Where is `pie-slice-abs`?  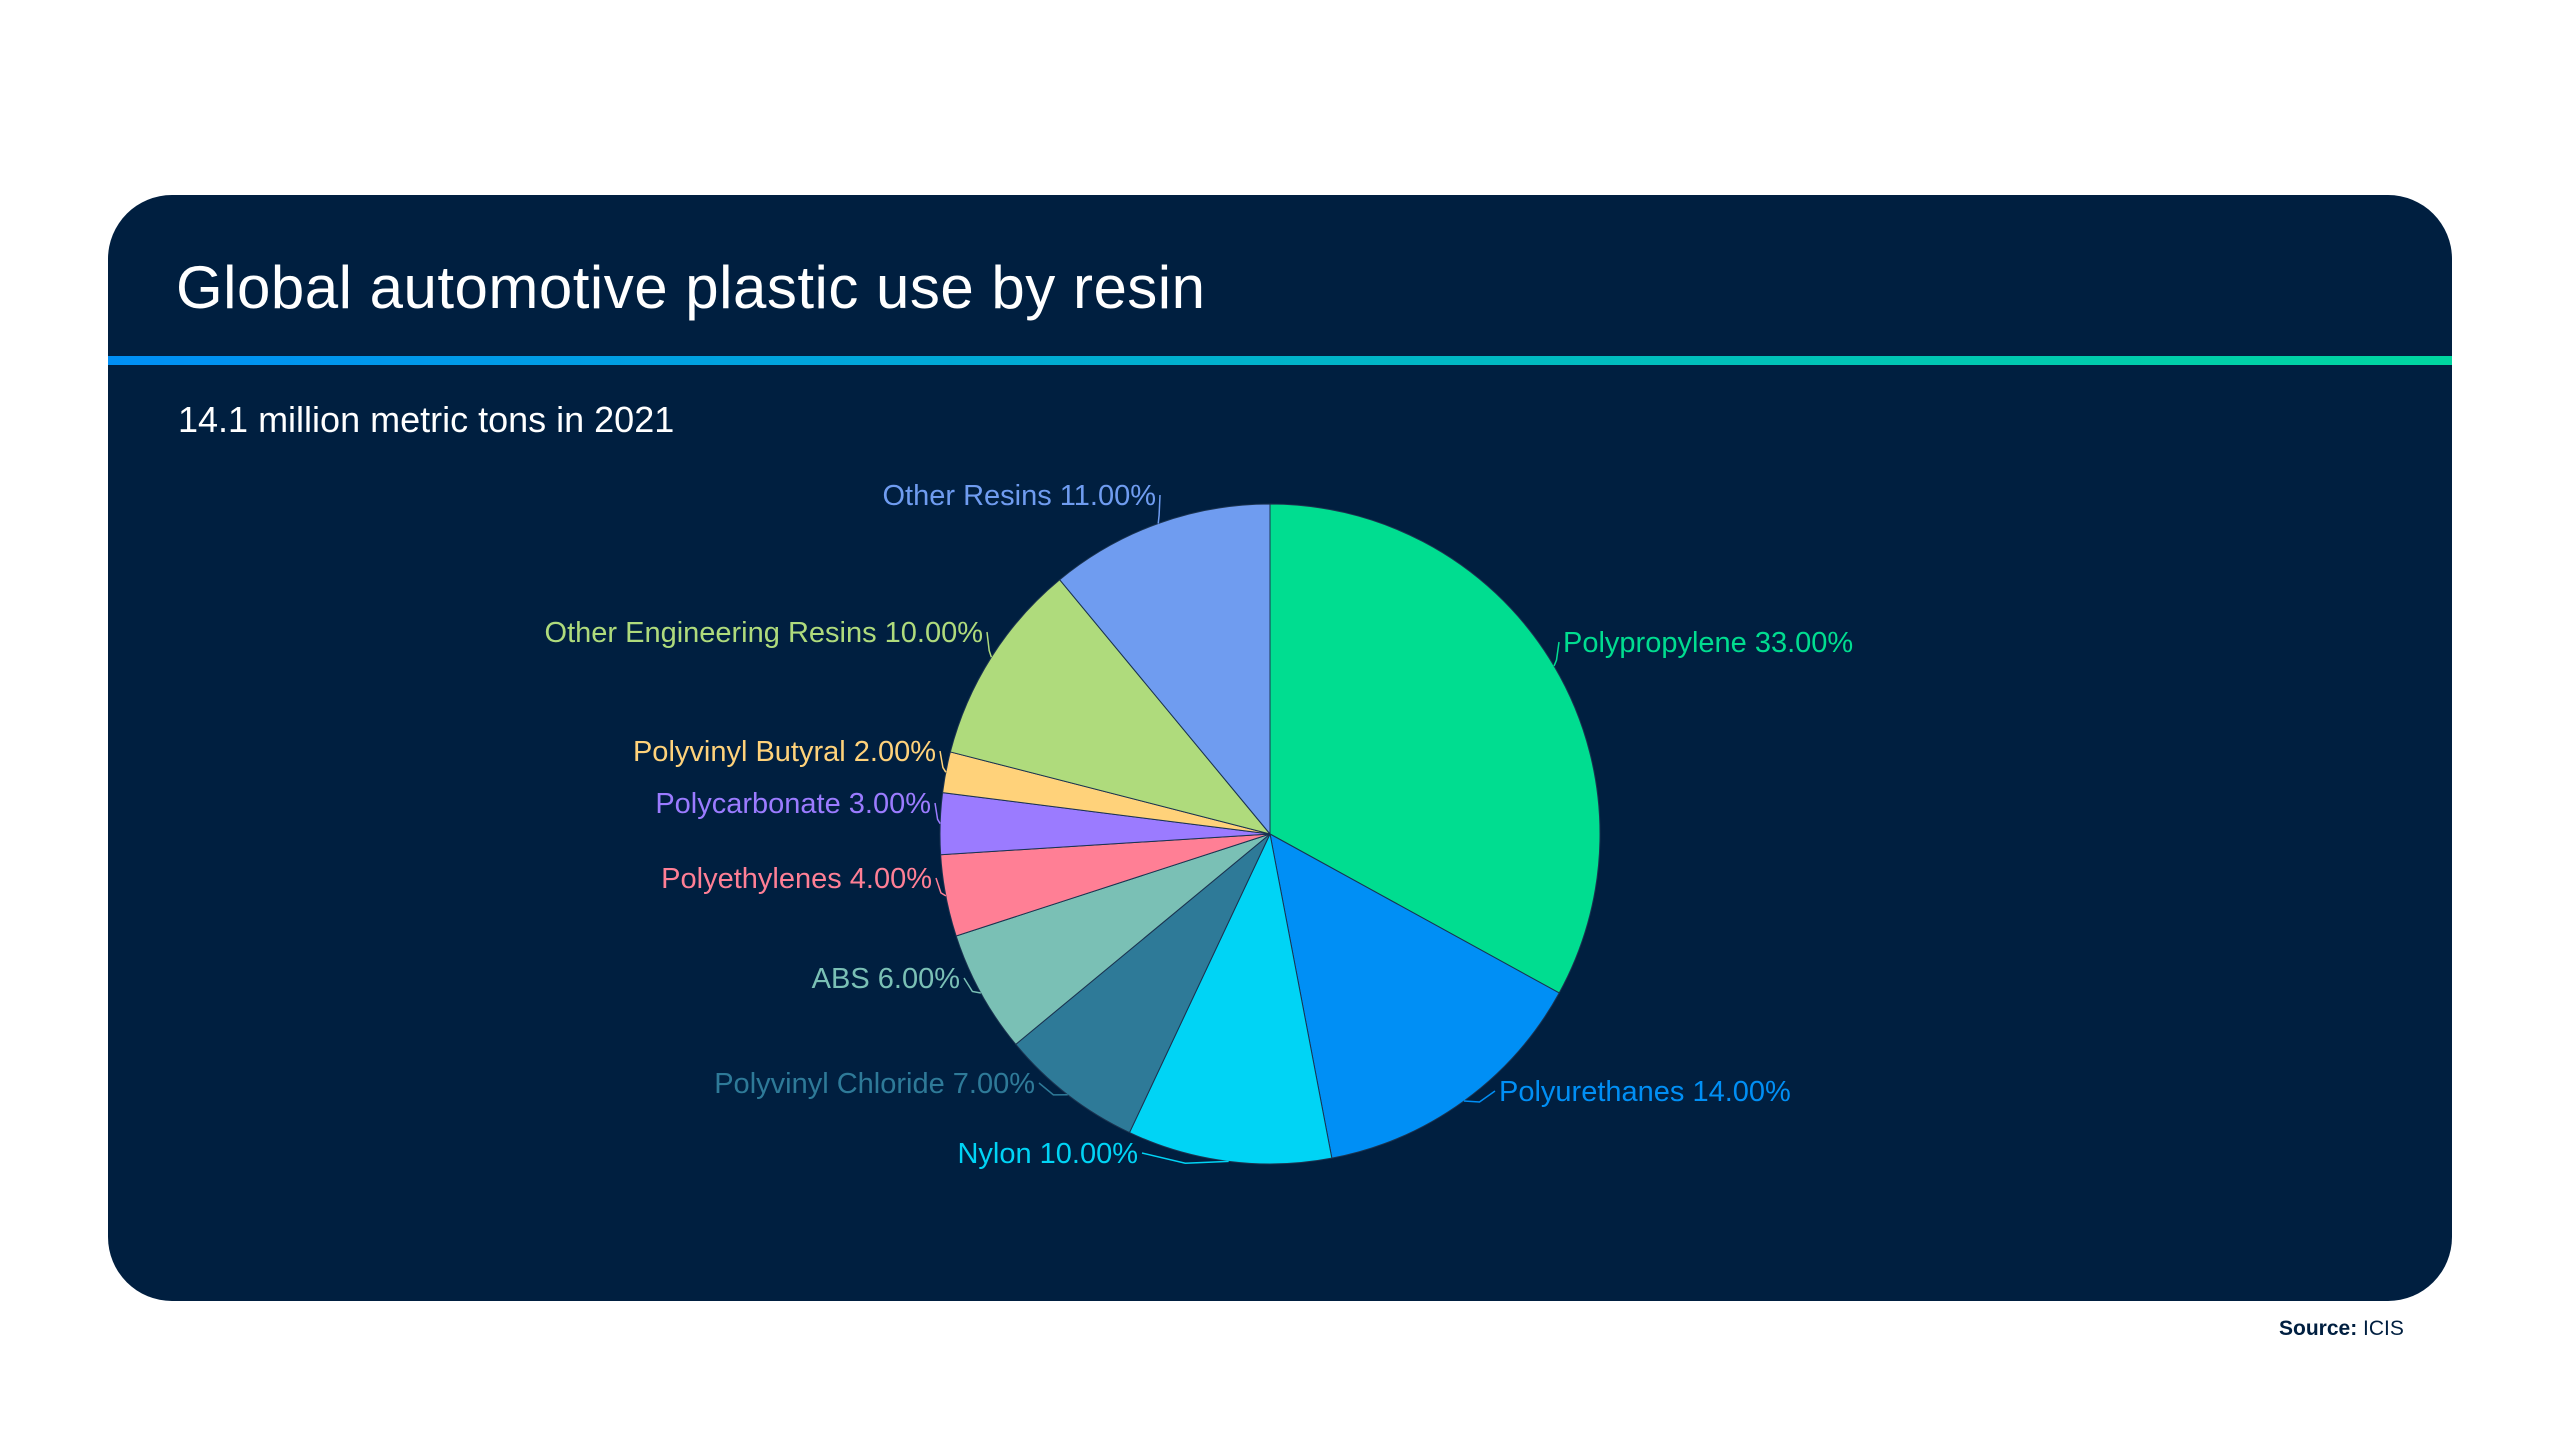 pie-slice-abs is located at coordinates (1113, 939).